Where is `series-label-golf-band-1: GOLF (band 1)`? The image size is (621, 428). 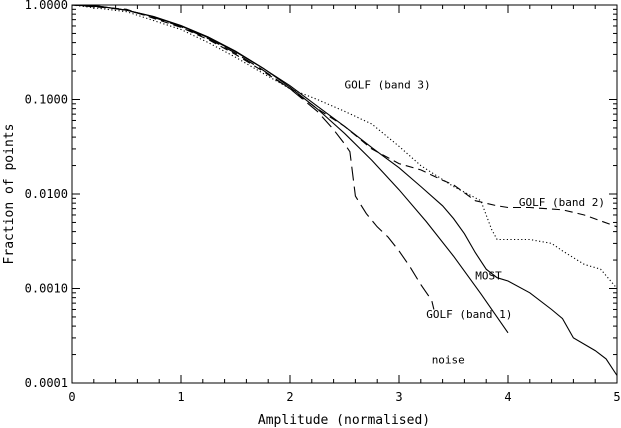
series-label-golf-band-1: GOLF (band 1) is located at coordinates (469, 314).